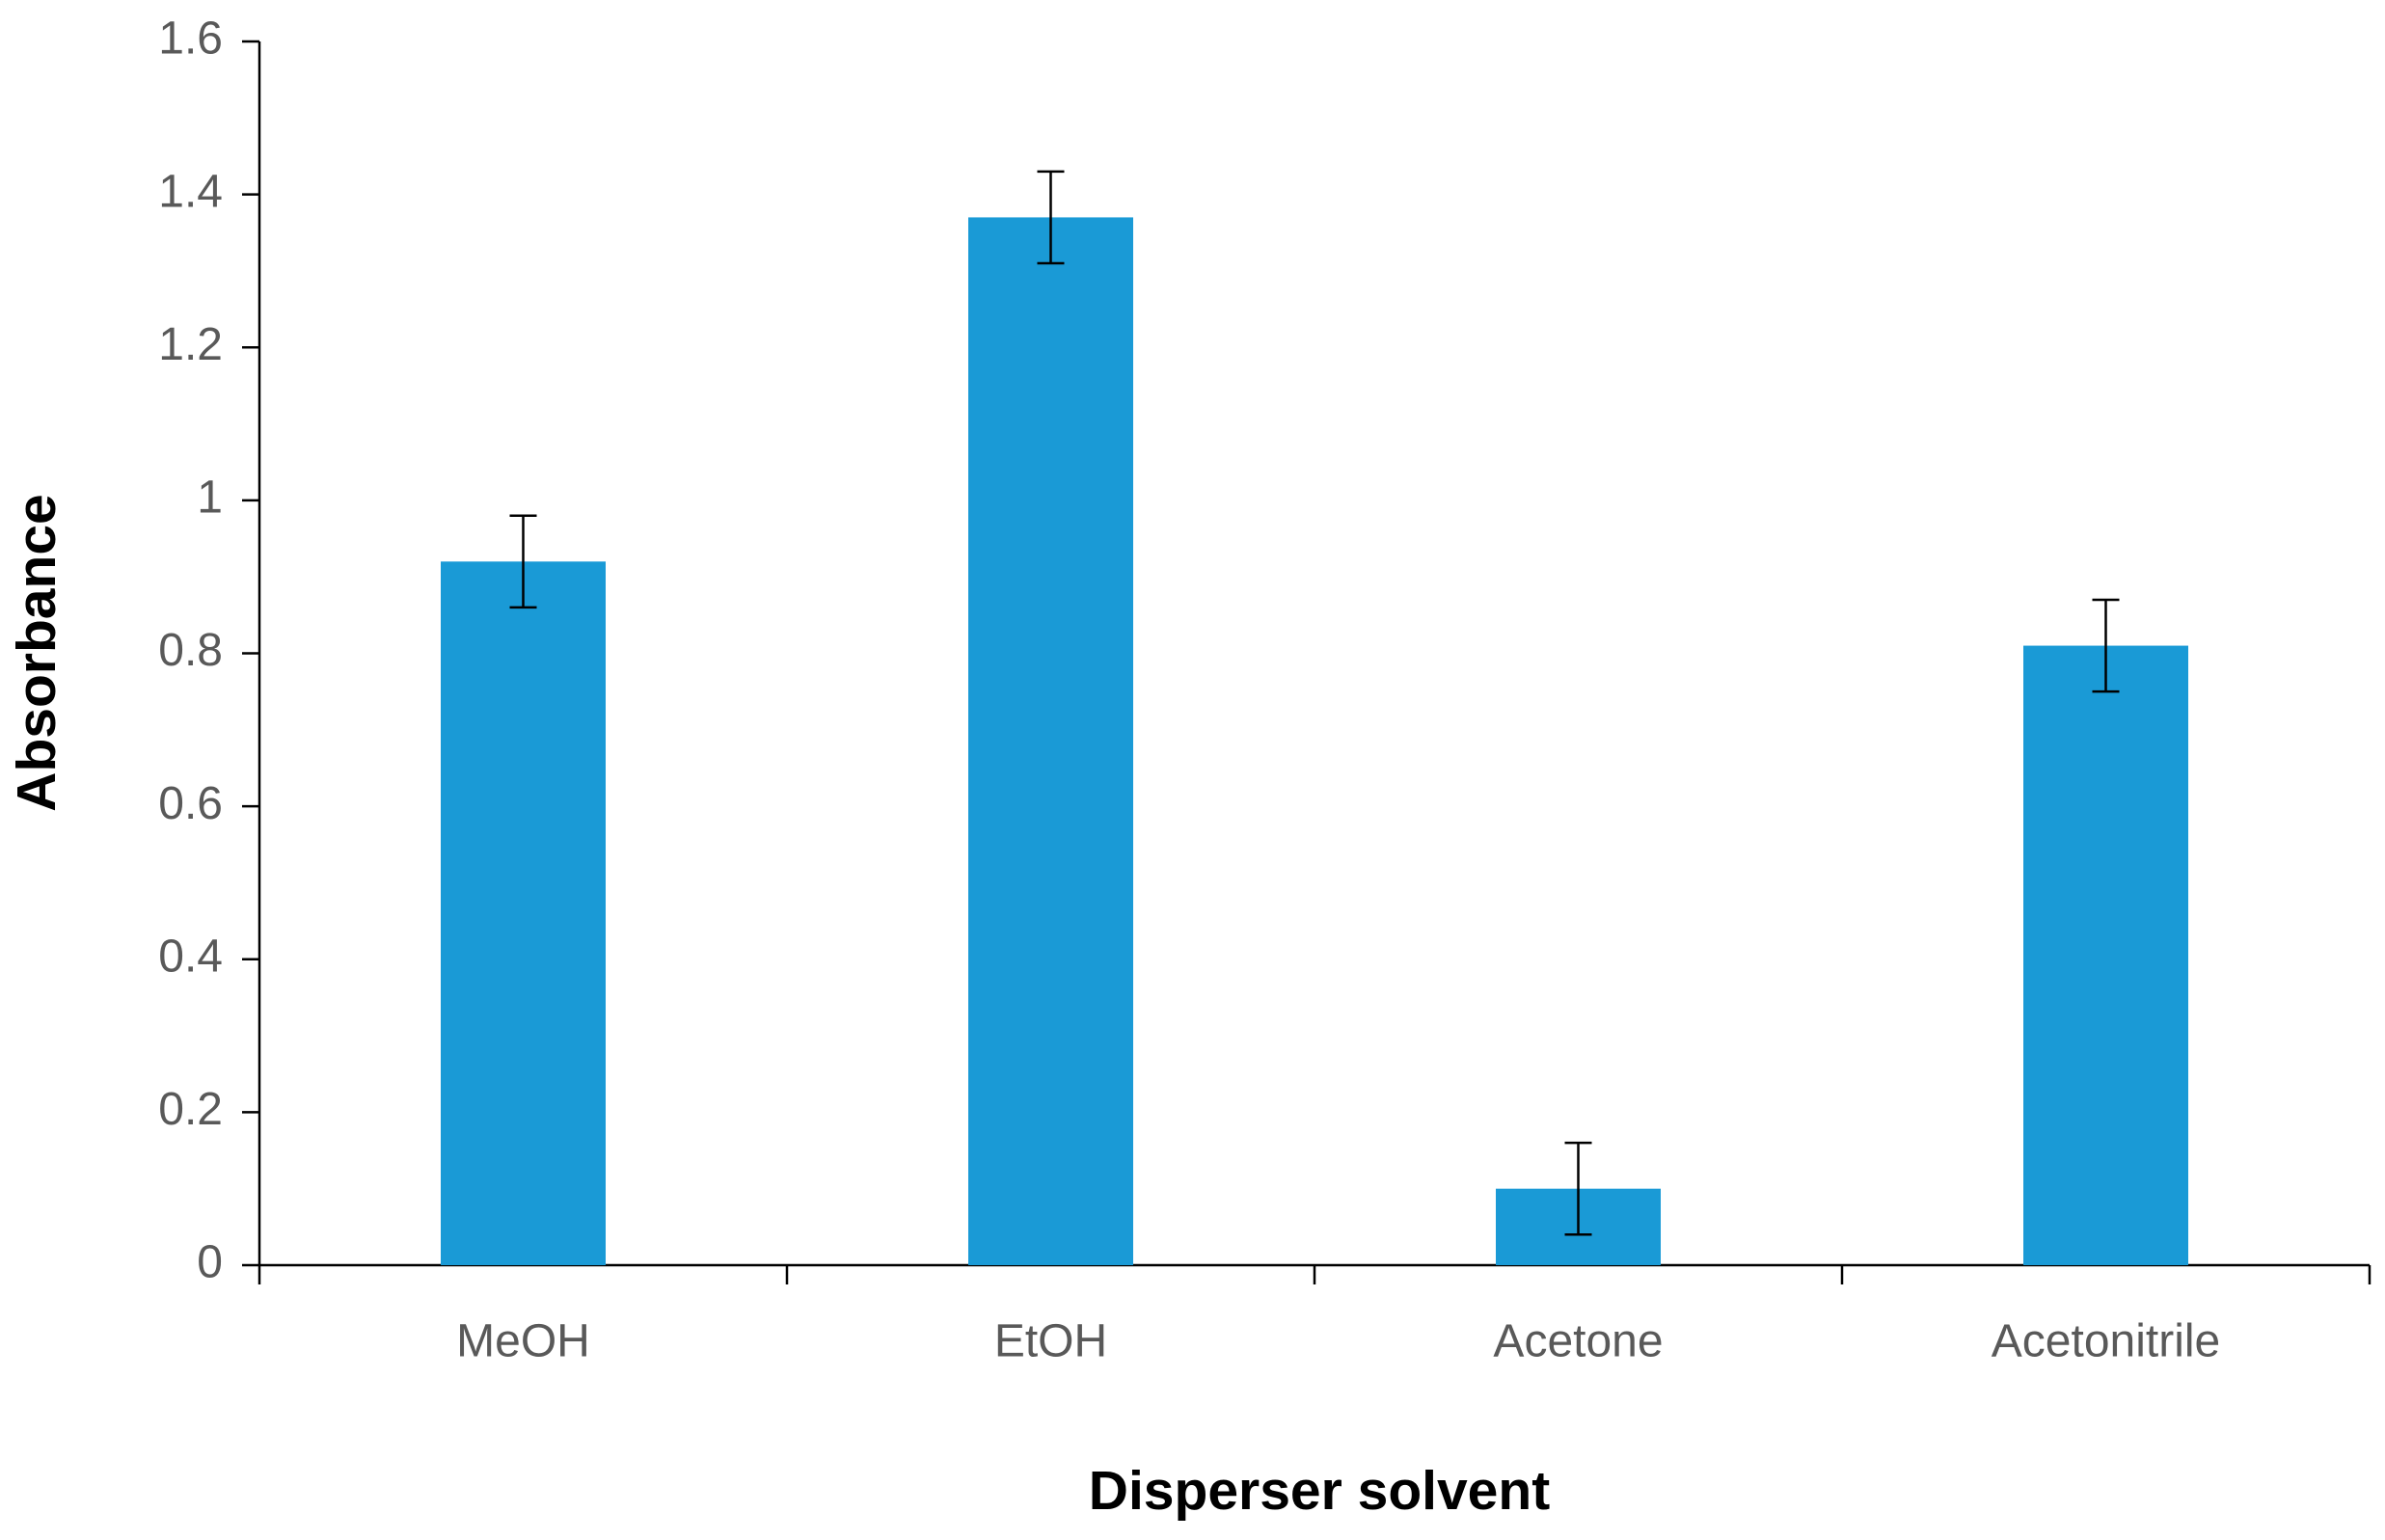 The height and width of the screenshot is (1540, 2385). Describe the element at coordinates (1578, 1341) in the screenshot. I see `x-tick-label: Acetone` at that location.